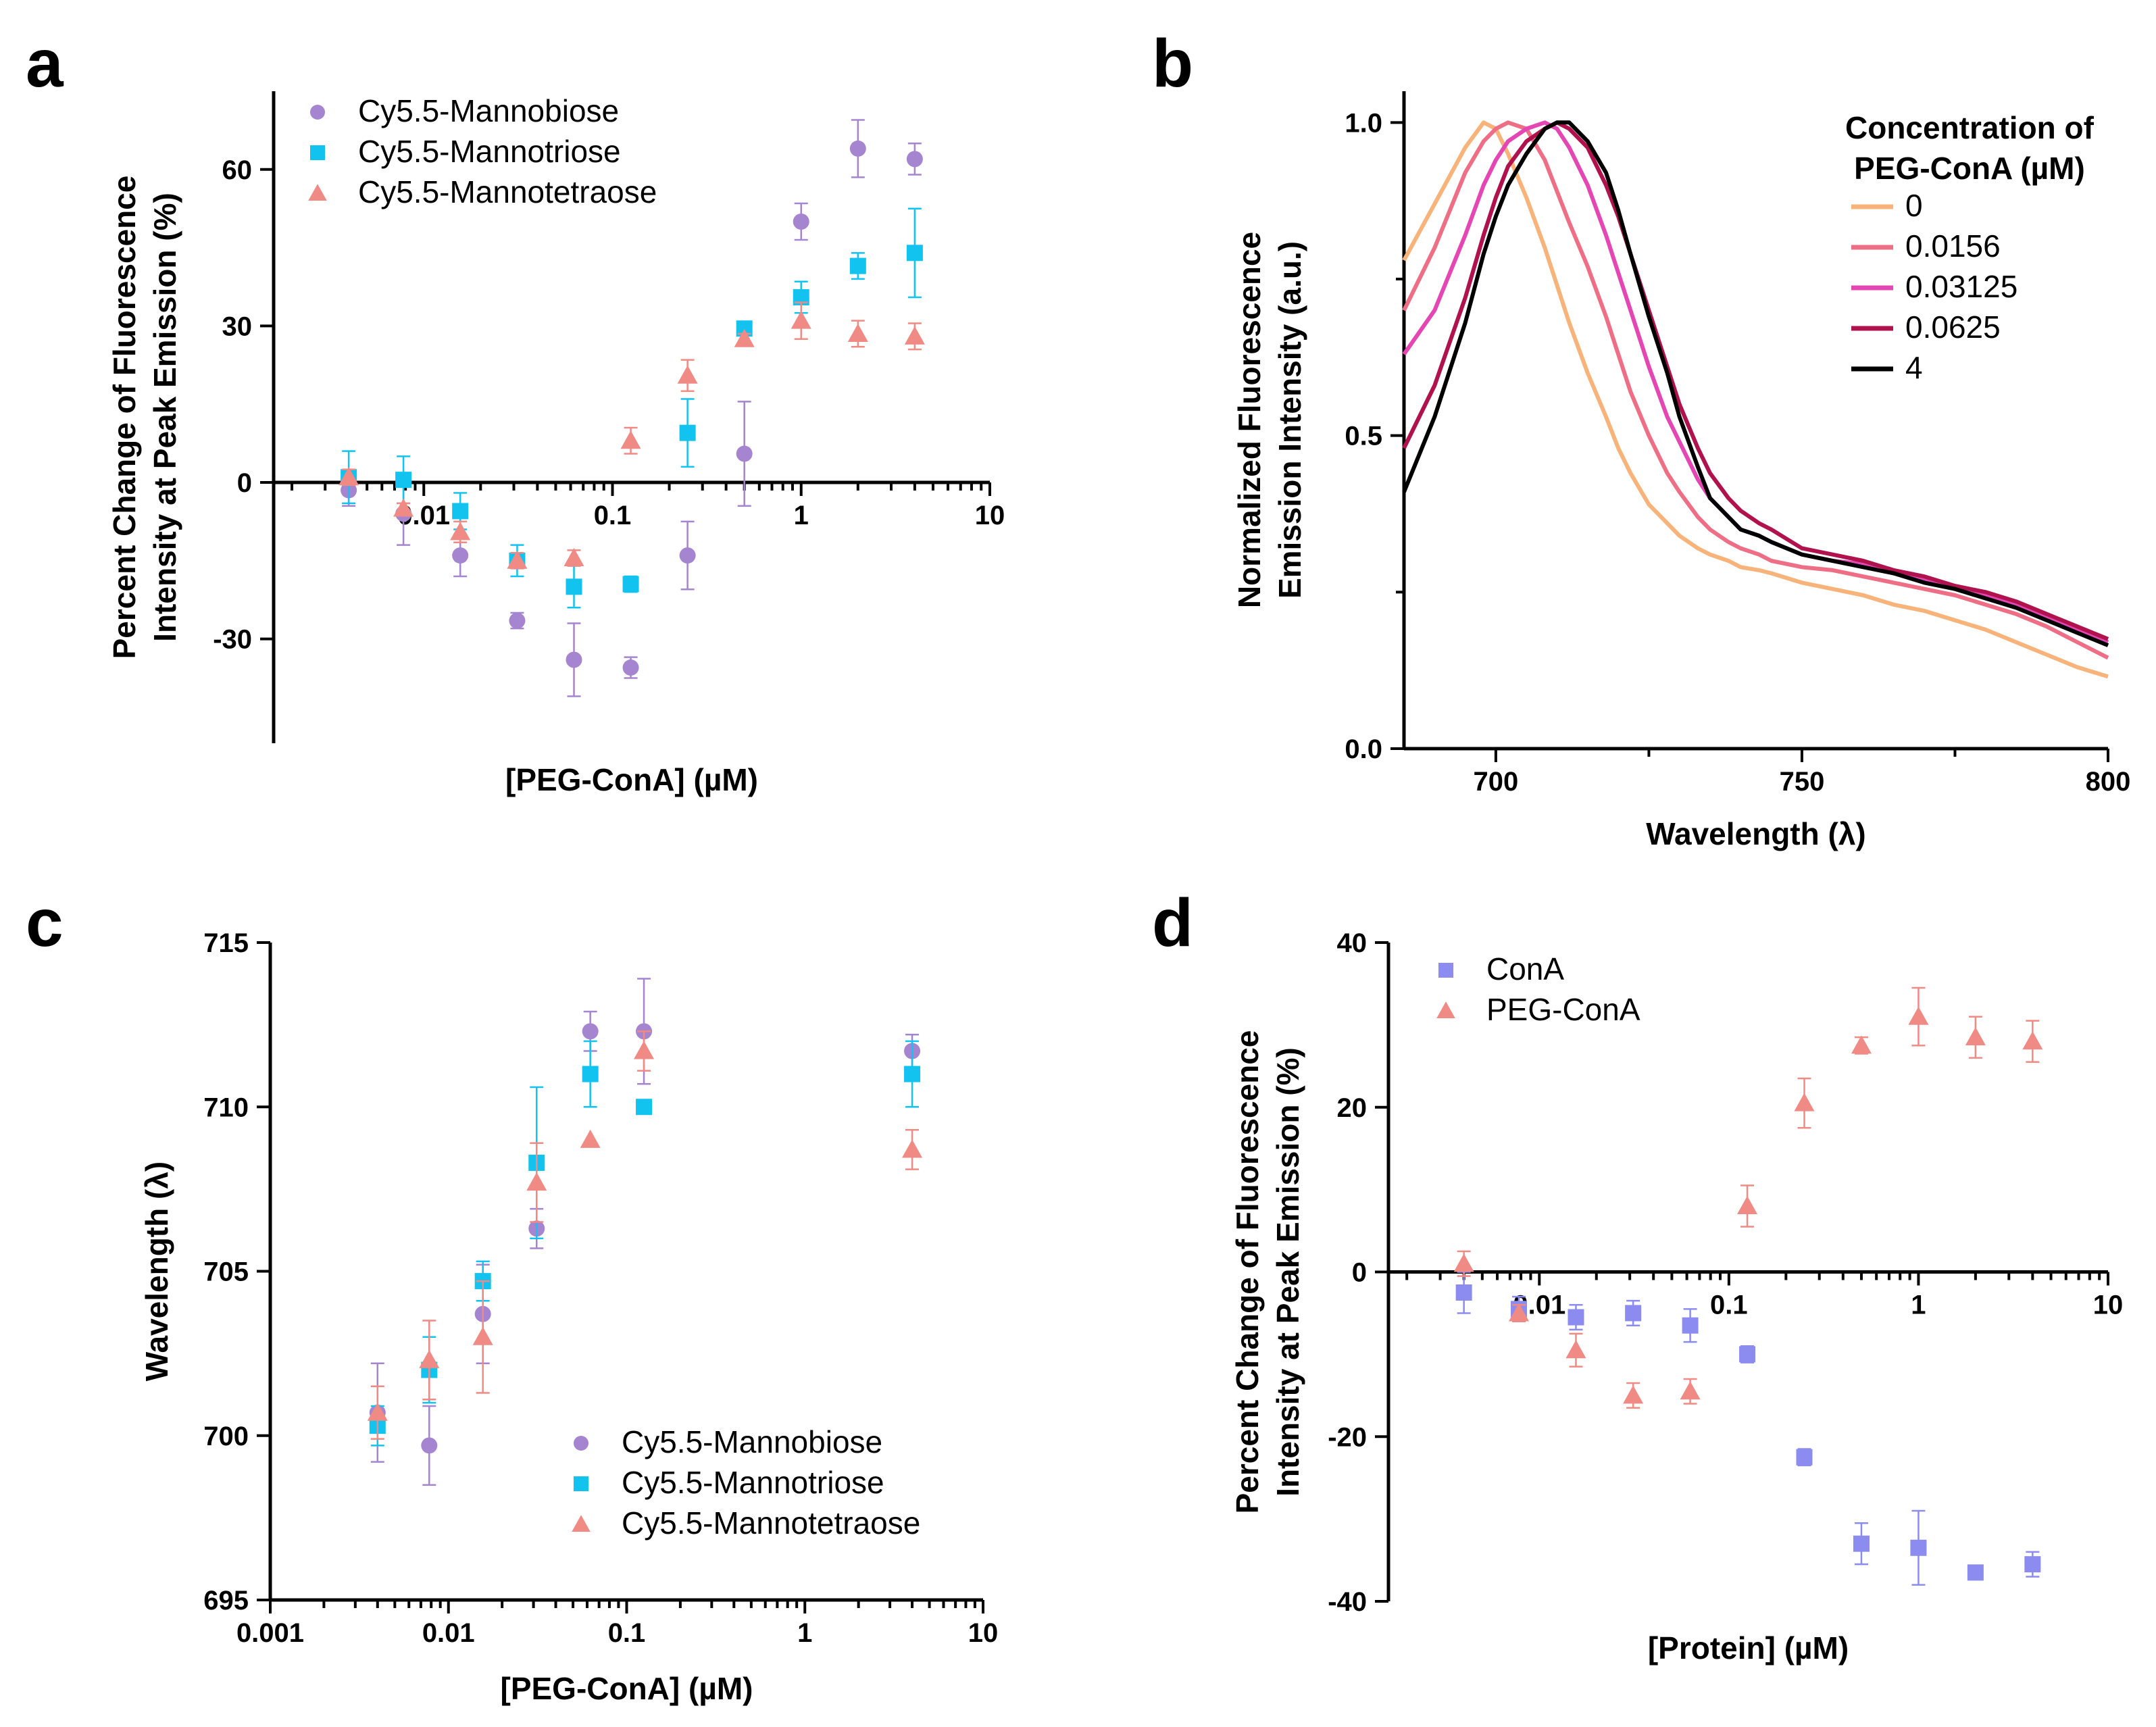 This screenshot has width=2156, height=1727. What do you see at coordinates (2108, 782) in the screenshot?
I see `x-tick-label: 800` at bounding box center [2108, 782].